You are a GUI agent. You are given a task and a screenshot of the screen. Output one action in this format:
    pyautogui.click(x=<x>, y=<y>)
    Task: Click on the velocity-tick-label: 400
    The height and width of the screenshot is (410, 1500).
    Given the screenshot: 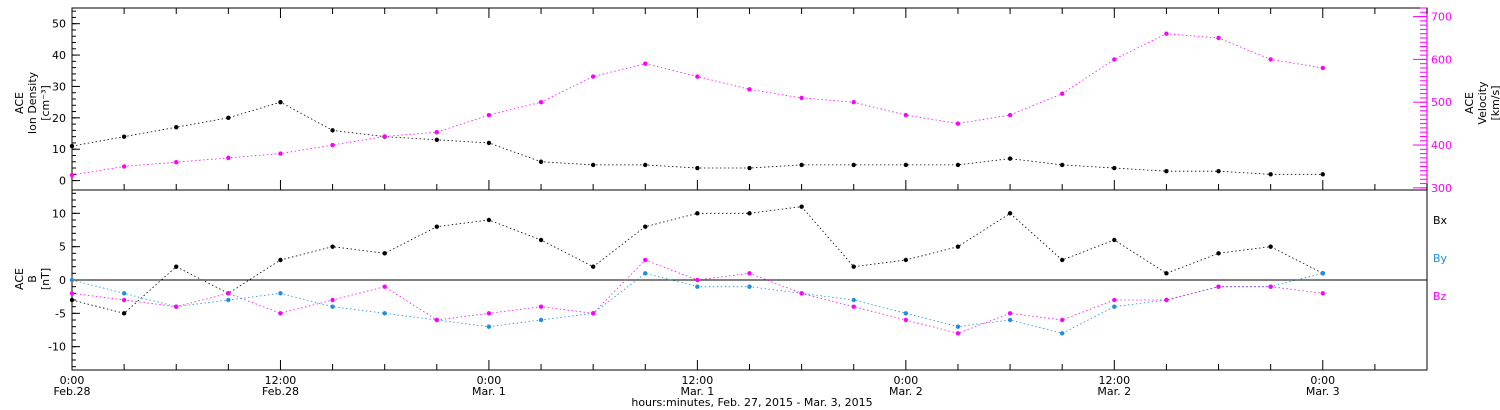 What is the action you would take?
    pyautogui.click(x=1441, y=145)
    